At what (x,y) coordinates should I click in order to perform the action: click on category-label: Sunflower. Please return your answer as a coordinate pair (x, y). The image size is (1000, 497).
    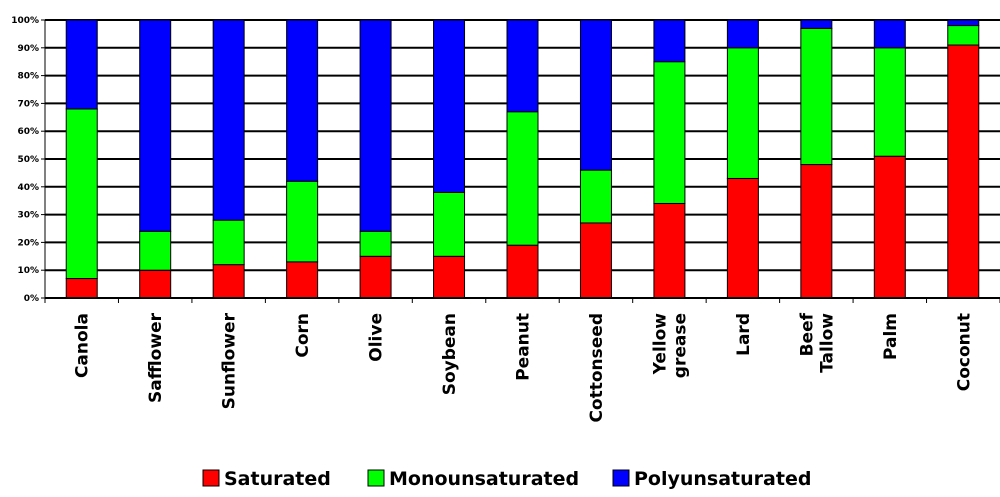
    Looking at the image, I should click on (230, 360).